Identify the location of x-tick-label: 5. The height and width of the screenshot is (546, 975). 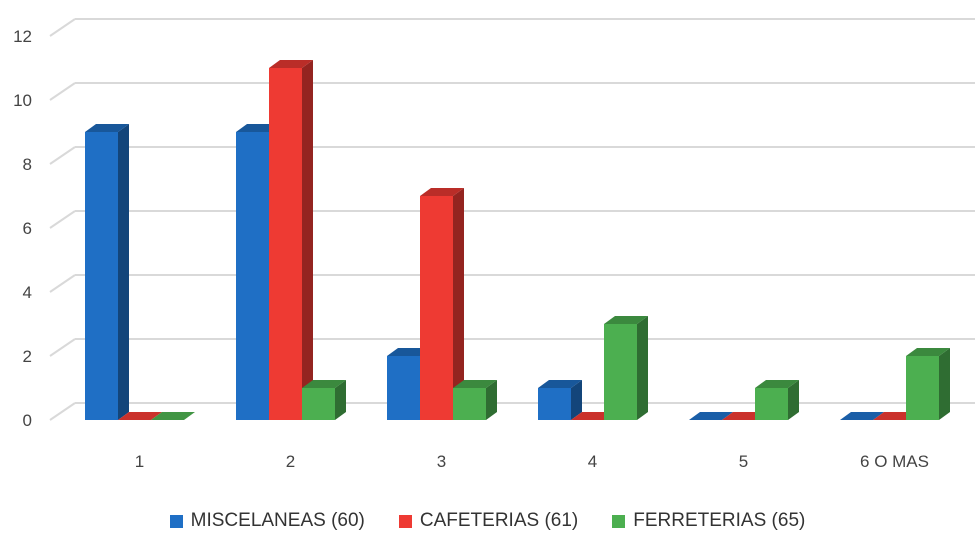
(743, 461).